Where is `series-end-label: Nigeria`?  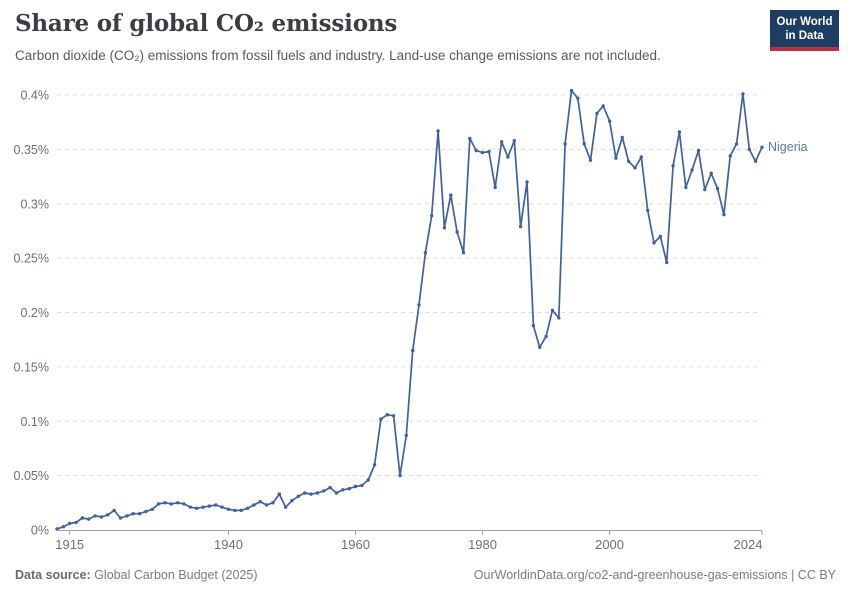
series-end-label: Nigeria is located at coordinates (788, 147).